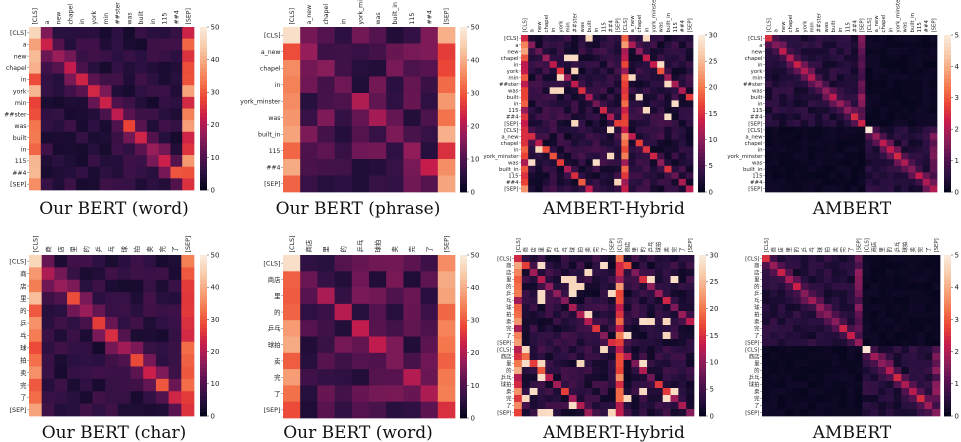 This screenshot has height=442, width=961. I want to click on row-tick-label: 店, so click(757, 272).